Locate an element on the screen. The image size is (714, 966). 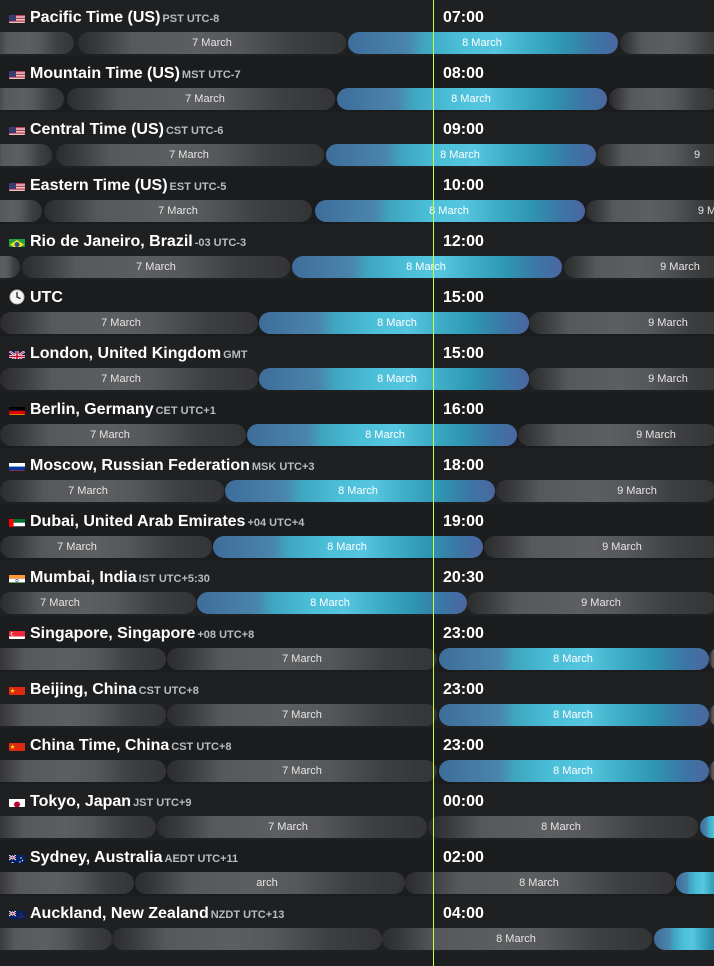
day-bar: 9 M is located at coordinates (650, 211).